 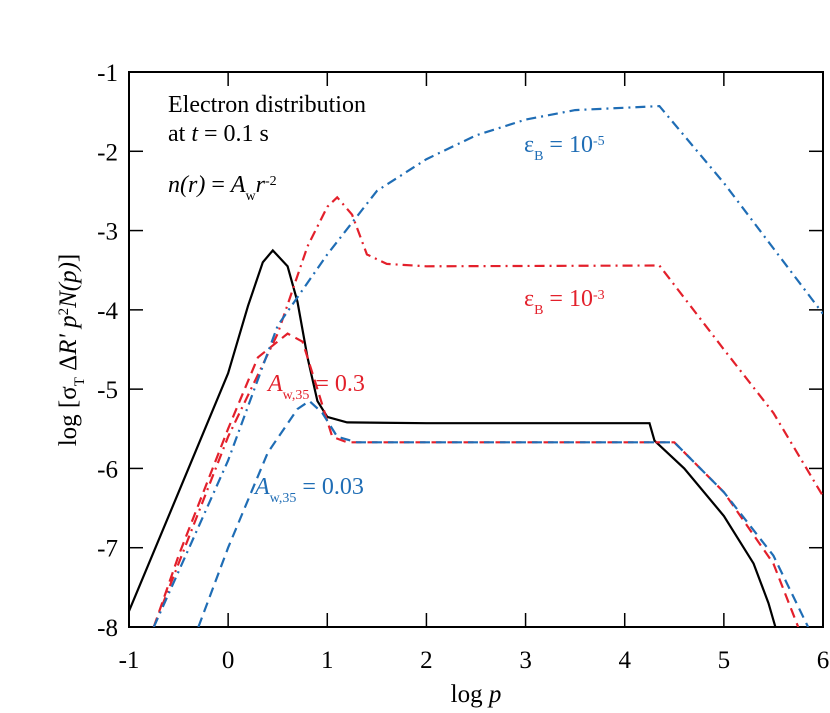 I want to click on text-part: T, so click(x=80, y=381).